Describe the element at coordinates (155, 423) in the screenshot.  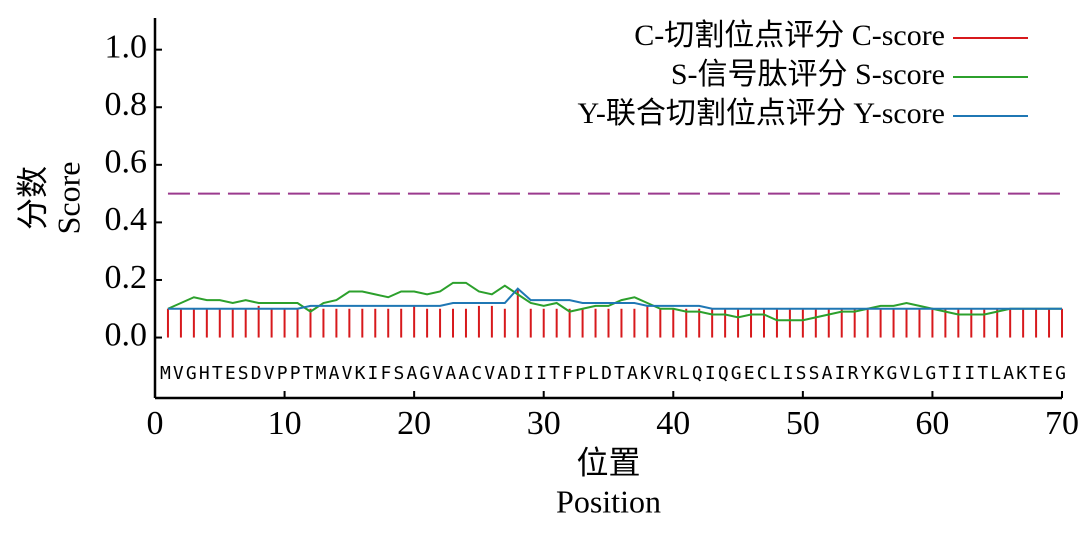
I see `x-tick-label: 0` at that location.